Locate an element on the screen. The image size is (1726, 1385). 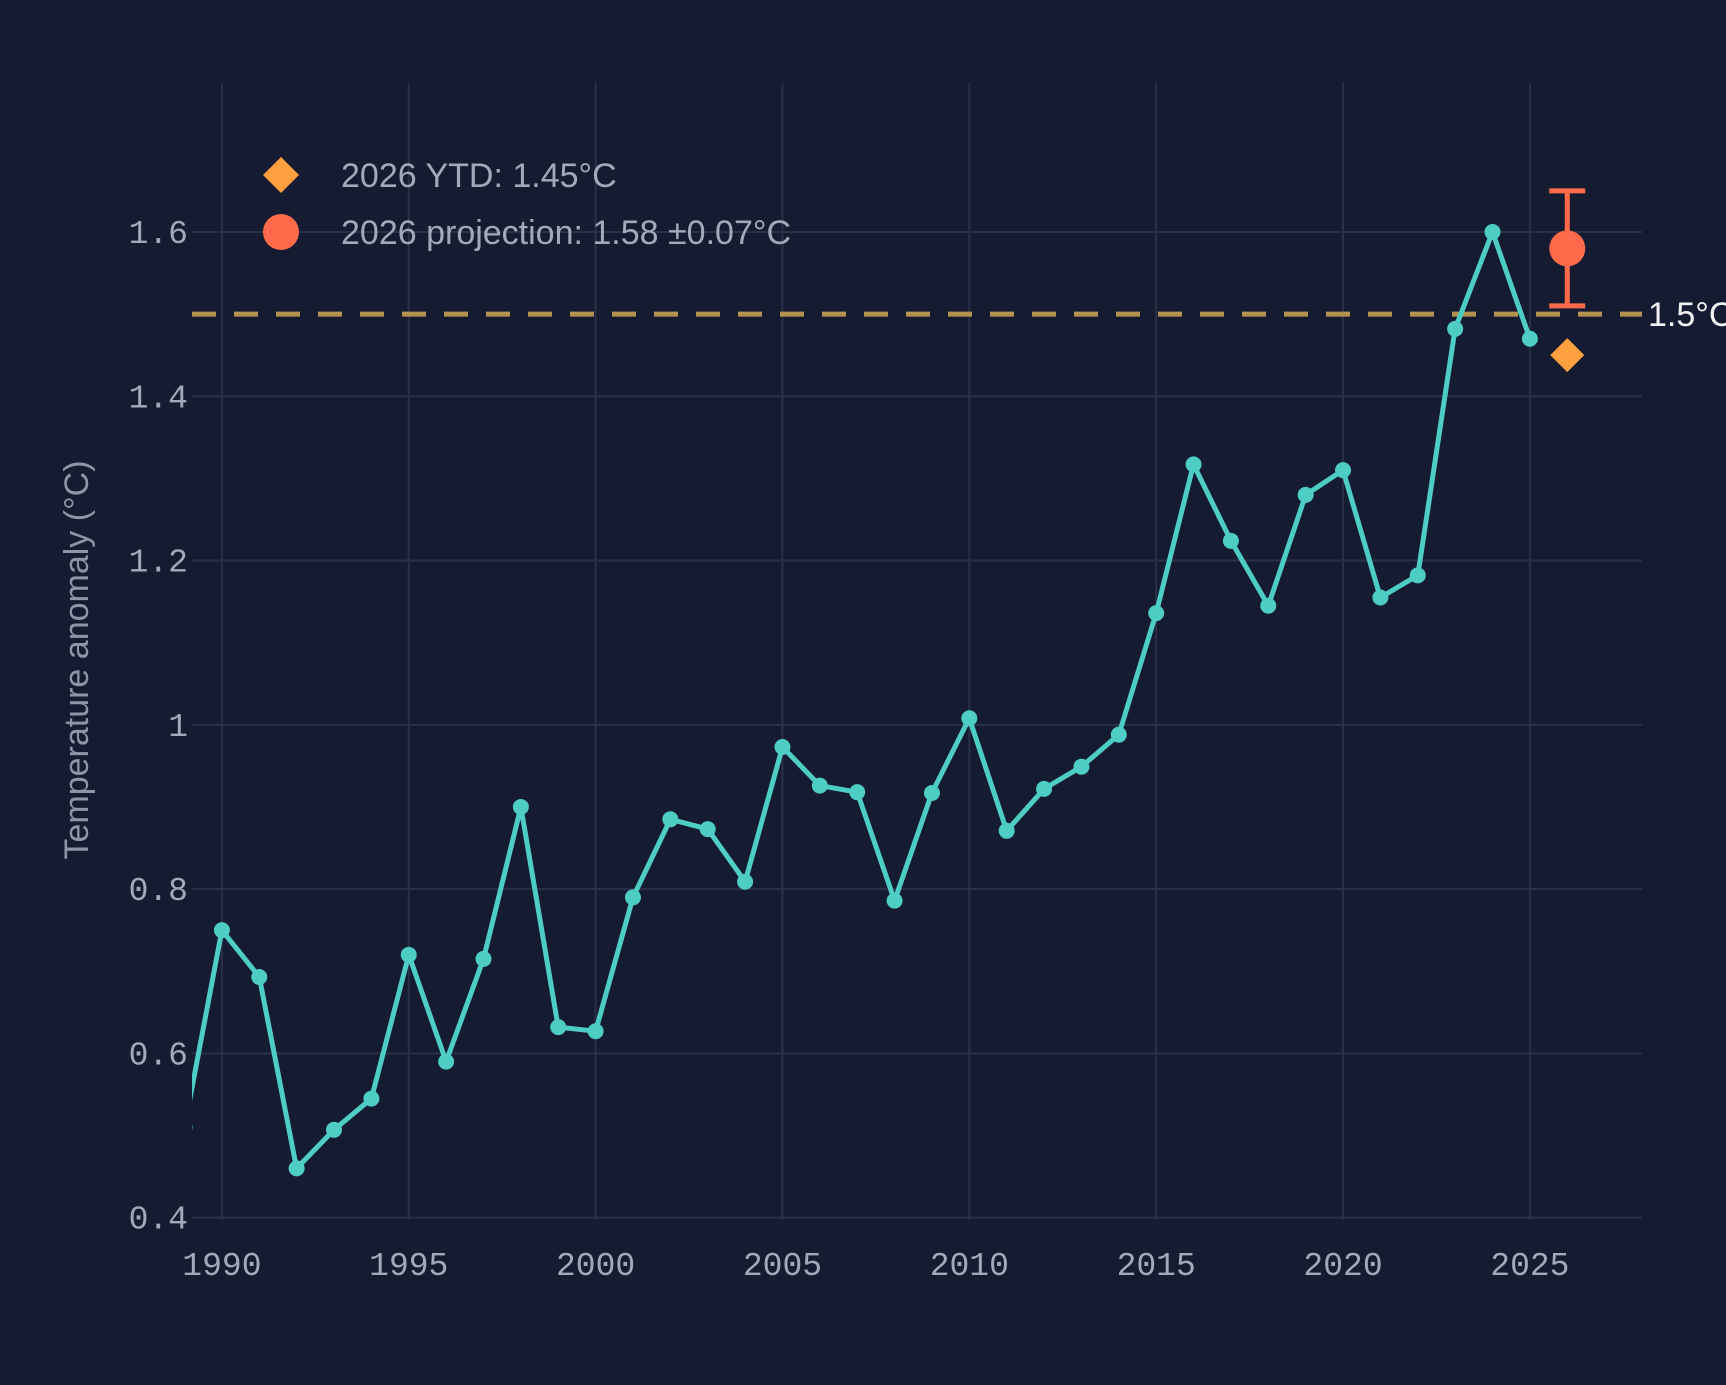
x-tick-label: 2025 is located at coordinates (1529, 1266).